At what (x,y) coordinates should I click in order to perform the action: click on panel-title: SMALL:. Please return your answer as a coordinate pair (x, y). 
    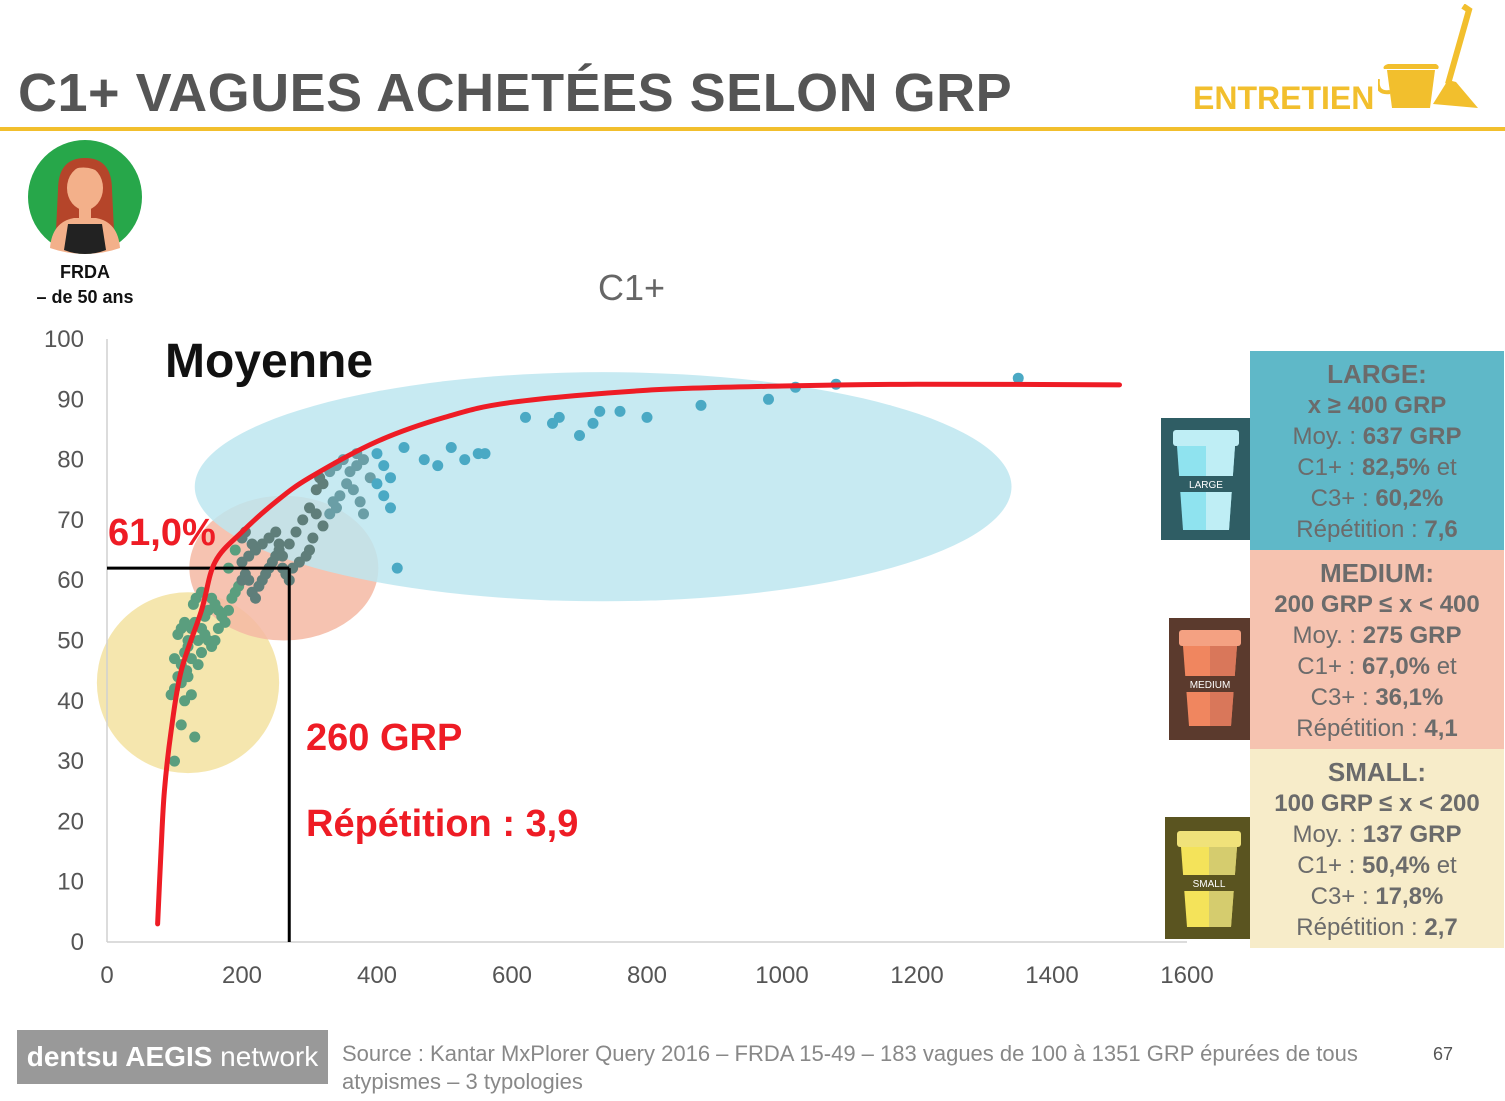
    Looking at the image, I should click on (1377, 772).